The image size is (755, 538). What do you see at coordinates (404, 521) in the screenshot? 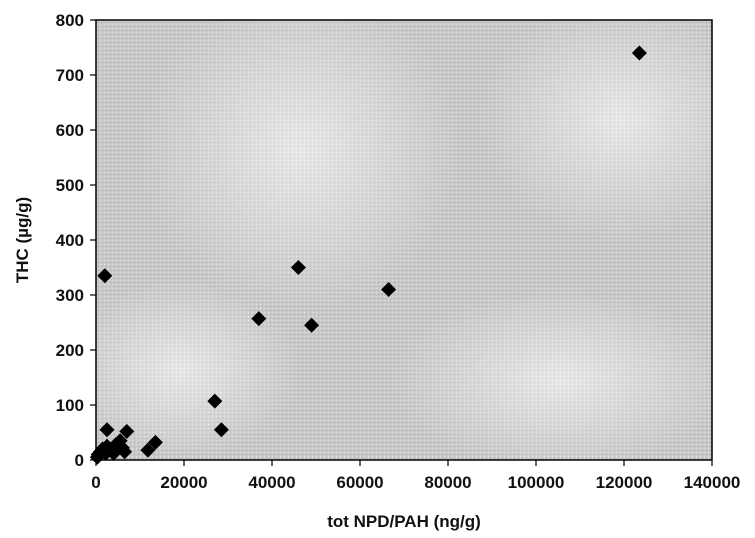
I see `x-axis-title: tot NPD/PAH (ng/g)` at bounding box center [404, 521].